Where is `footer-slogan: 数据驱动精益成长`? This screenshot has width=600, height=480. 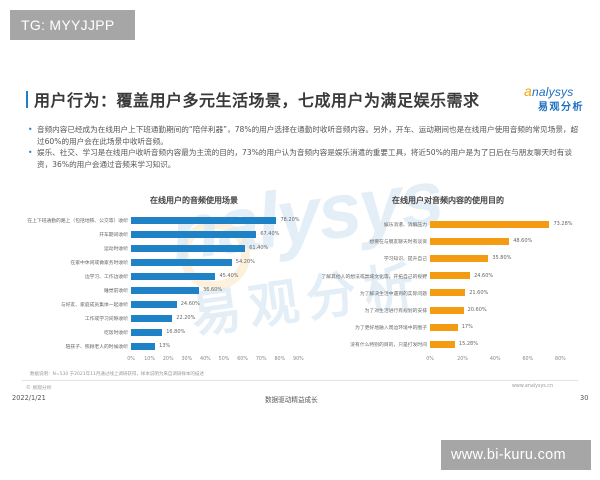
footer-slogan: 数据驱动精益成长 is located at coordinates (291, 400).